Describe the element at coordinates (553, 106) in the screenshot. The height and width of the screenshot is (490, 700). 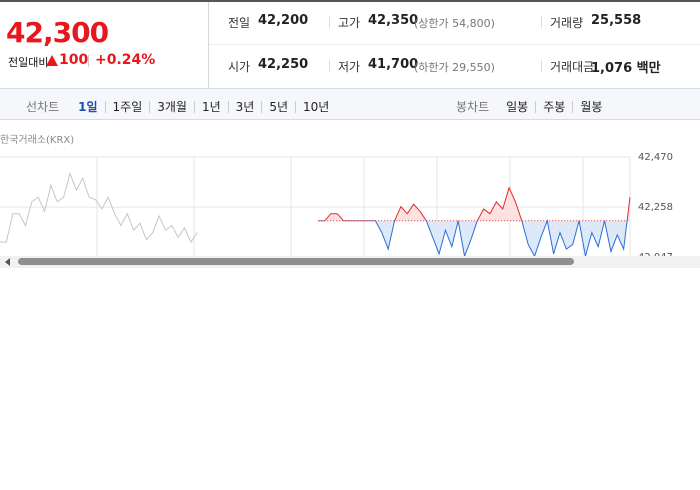
I see `tab: 주봉` at that location.